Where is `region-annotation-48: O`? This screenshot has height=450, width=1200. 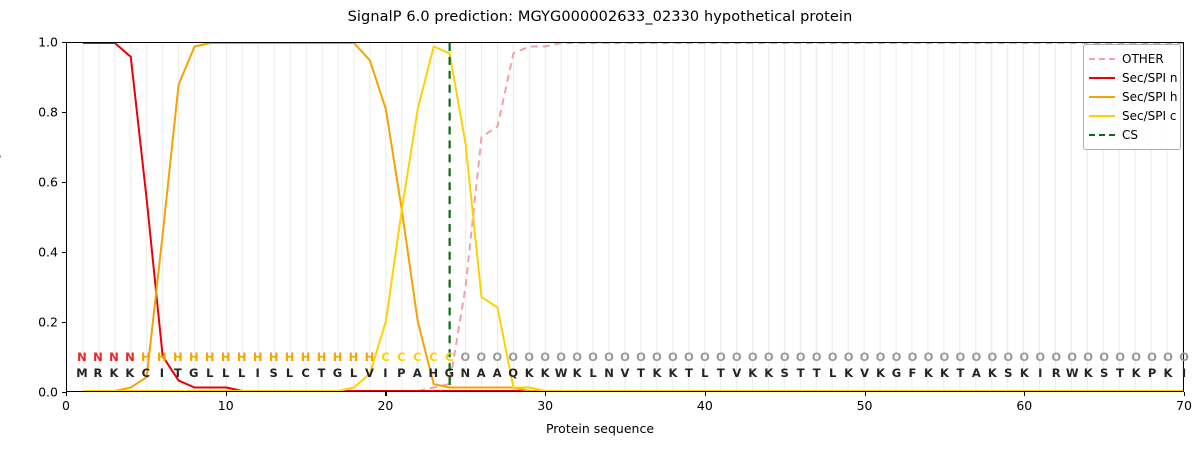 region-annotation-48: O is located at coordinates (832, 357).